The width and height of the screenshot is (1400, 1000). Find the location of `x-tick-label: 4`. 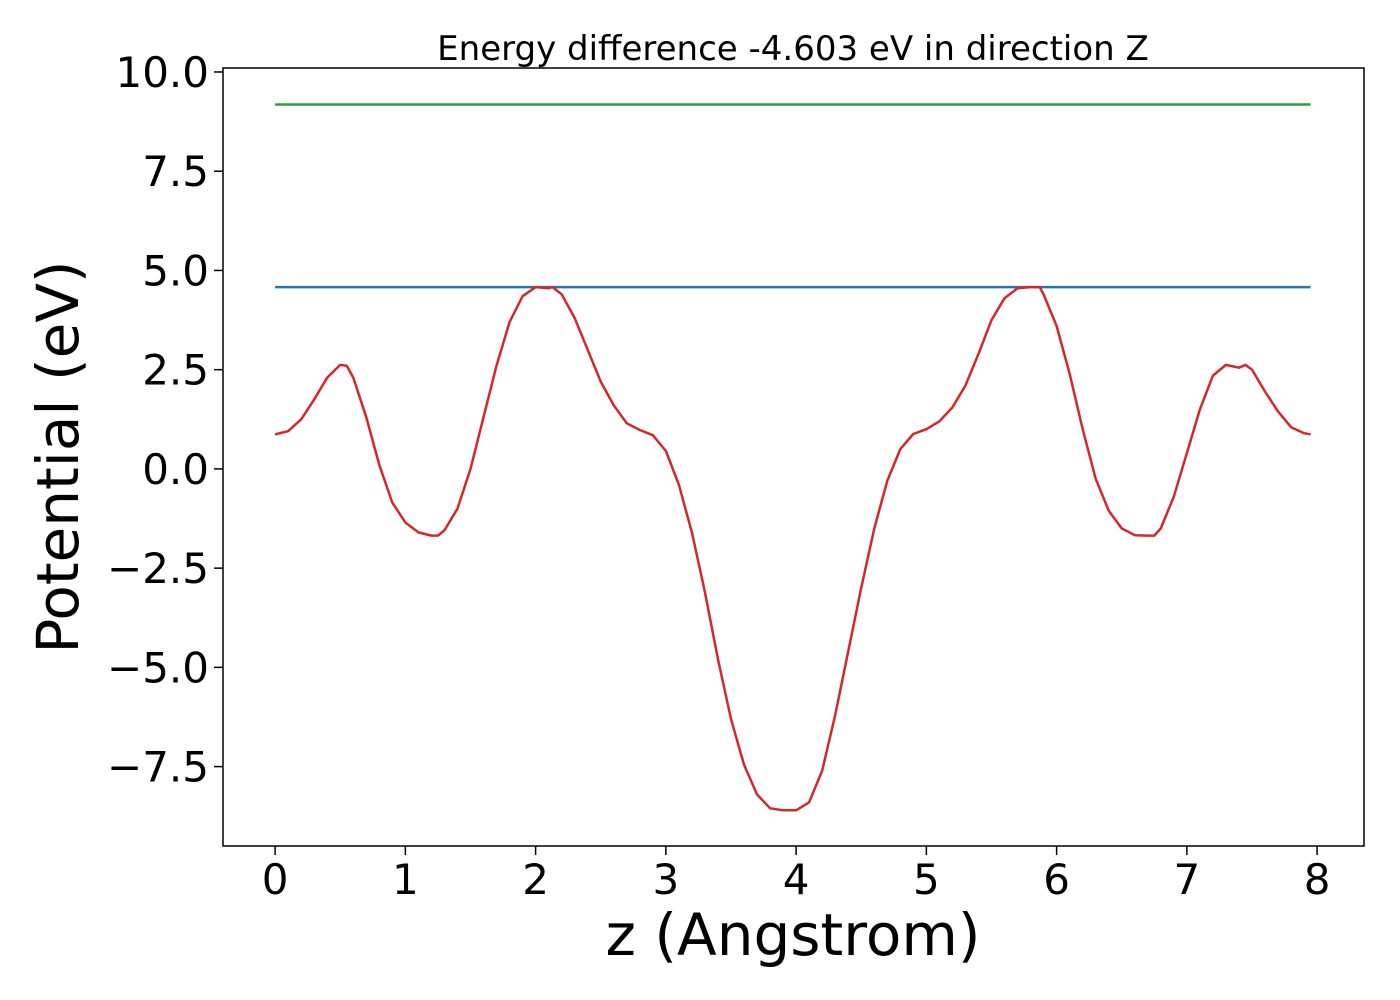

x-tick-label: 4 is located at coordinates (796, 879).